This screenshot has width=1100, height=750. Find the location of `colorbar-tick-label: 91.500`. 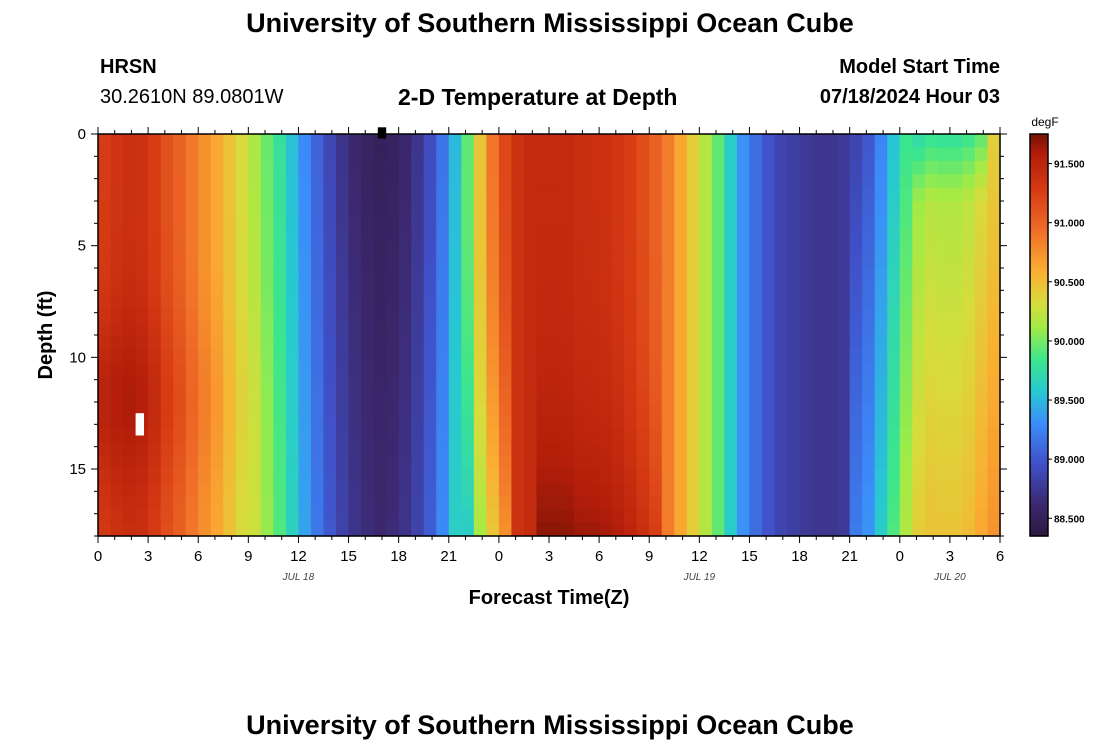

colorbar-tick-label: 91.500 is located at coordinates (1069, 165).